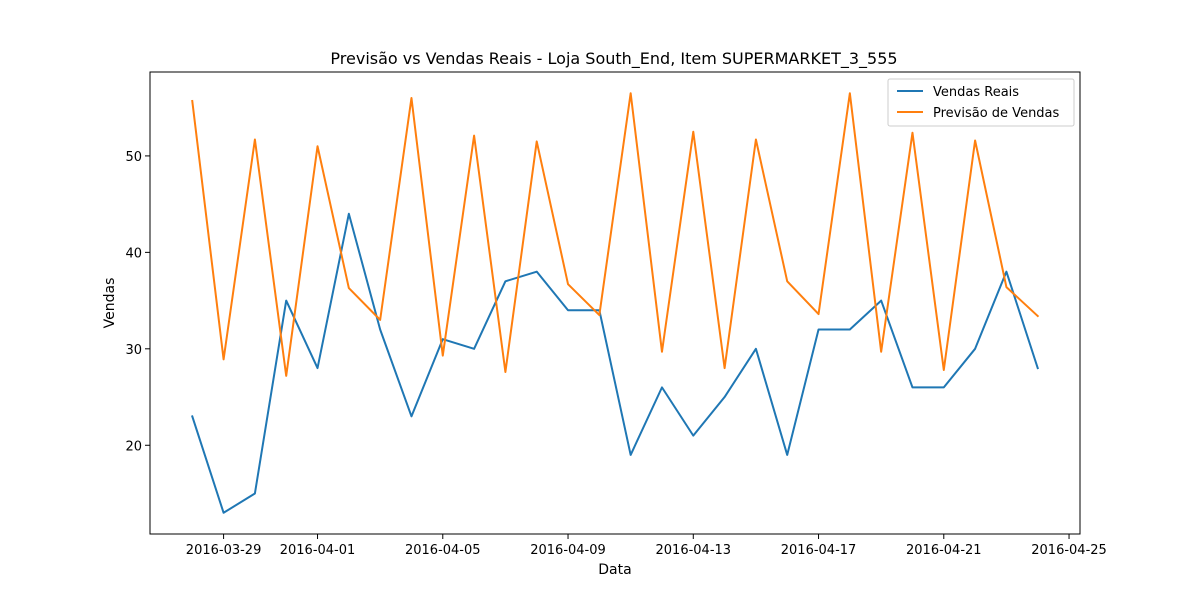 The width and height of the screenshot is (1200, 600). I want to click on y-tick-label: 50, so click(133, 157).